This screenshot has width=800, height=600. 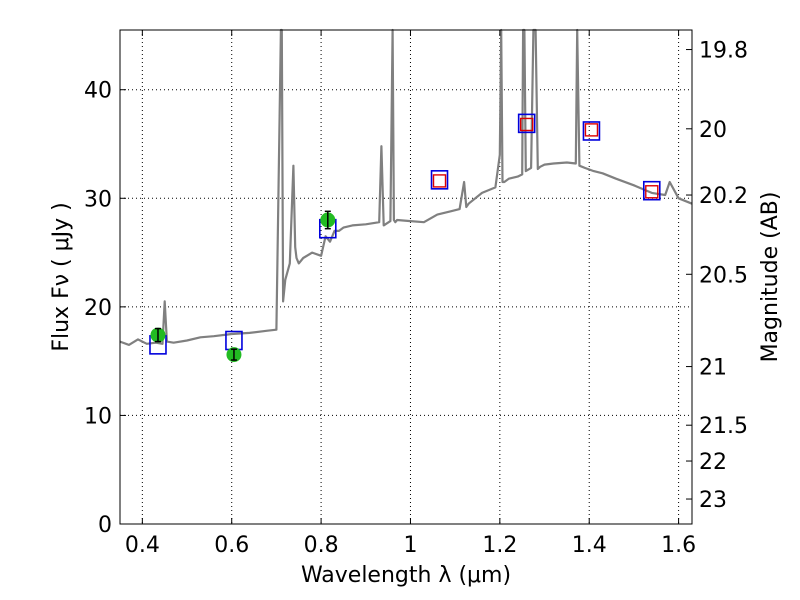 I want to click on right-tick-label: 20.5, so click(x=723, y=275).